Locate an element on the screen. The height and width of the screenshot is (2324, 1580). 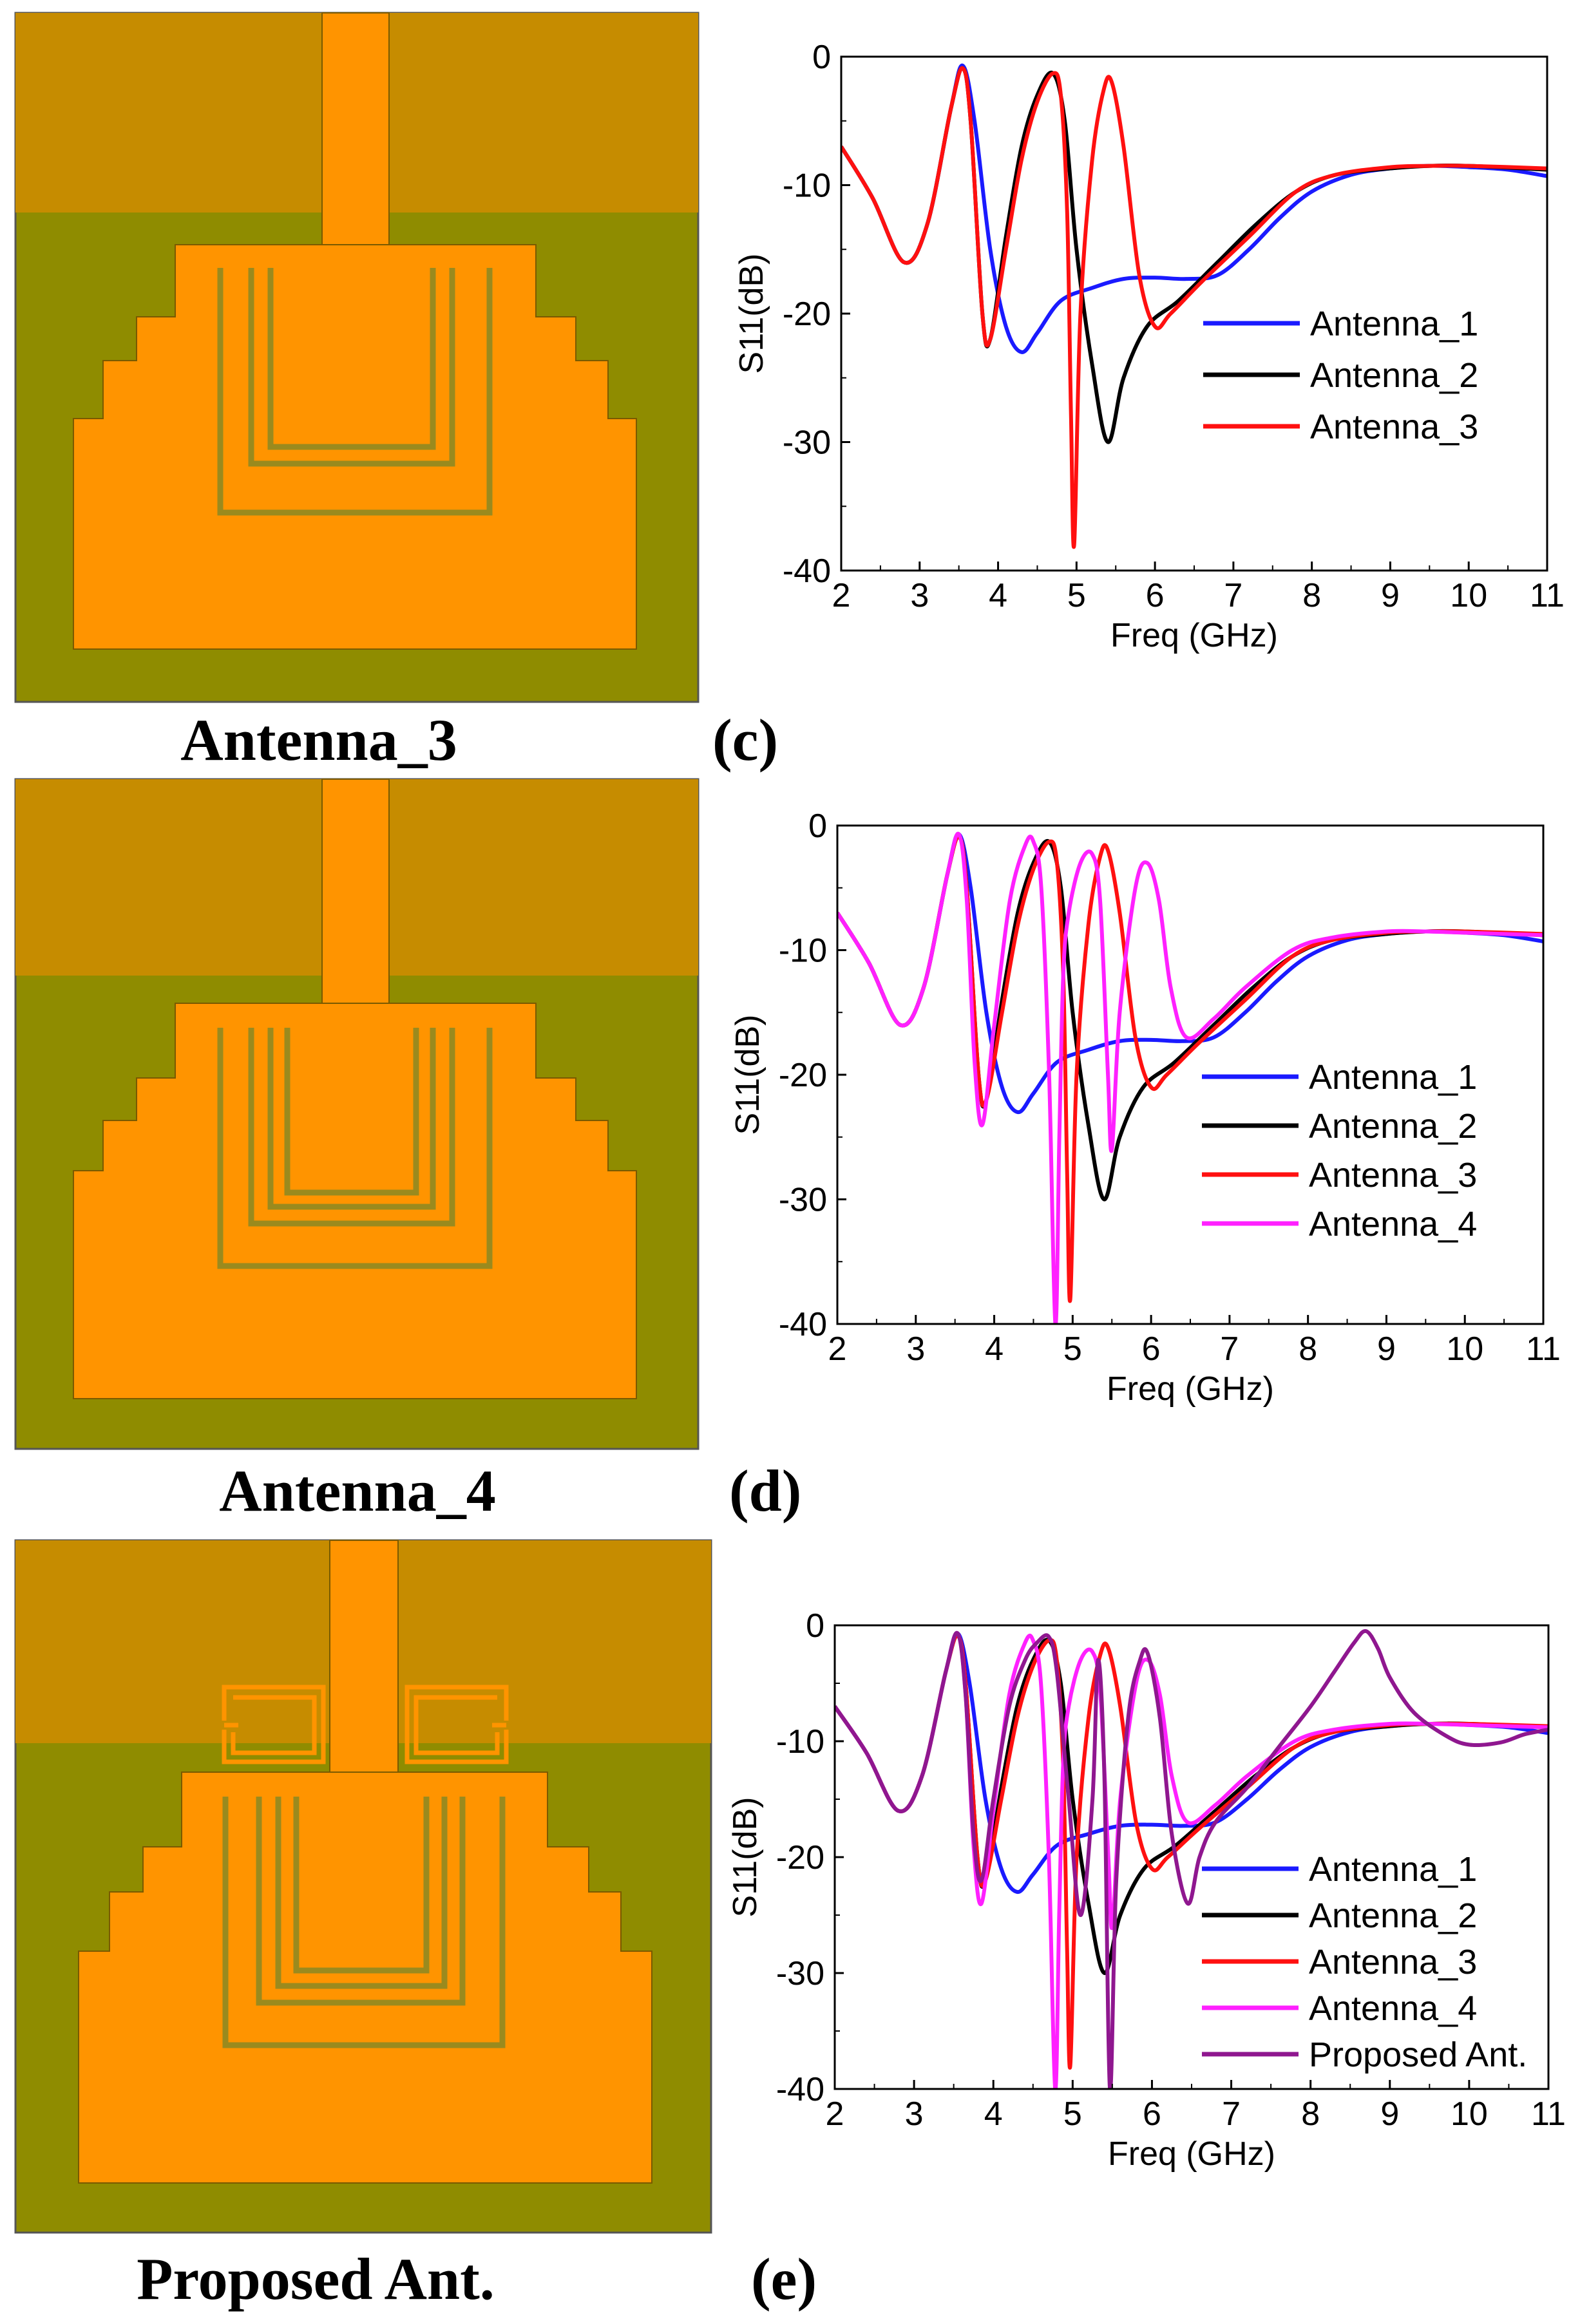
left-ring-outer is located at coordinates (274, 1725).